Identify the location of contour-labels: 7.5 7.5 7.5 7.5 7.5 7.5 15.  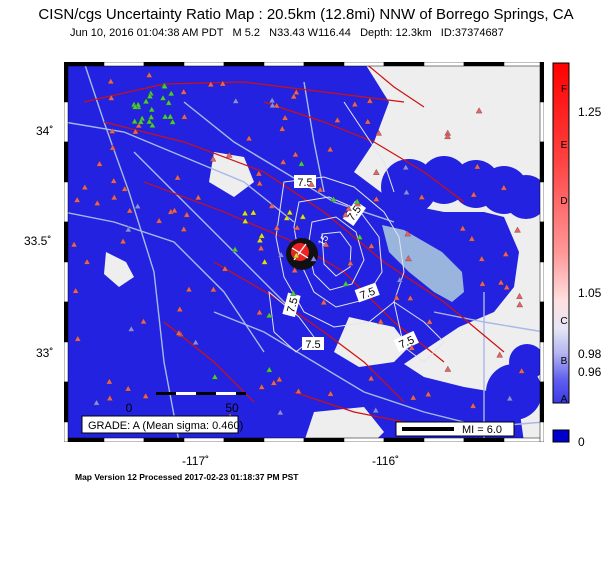
(350, 263).